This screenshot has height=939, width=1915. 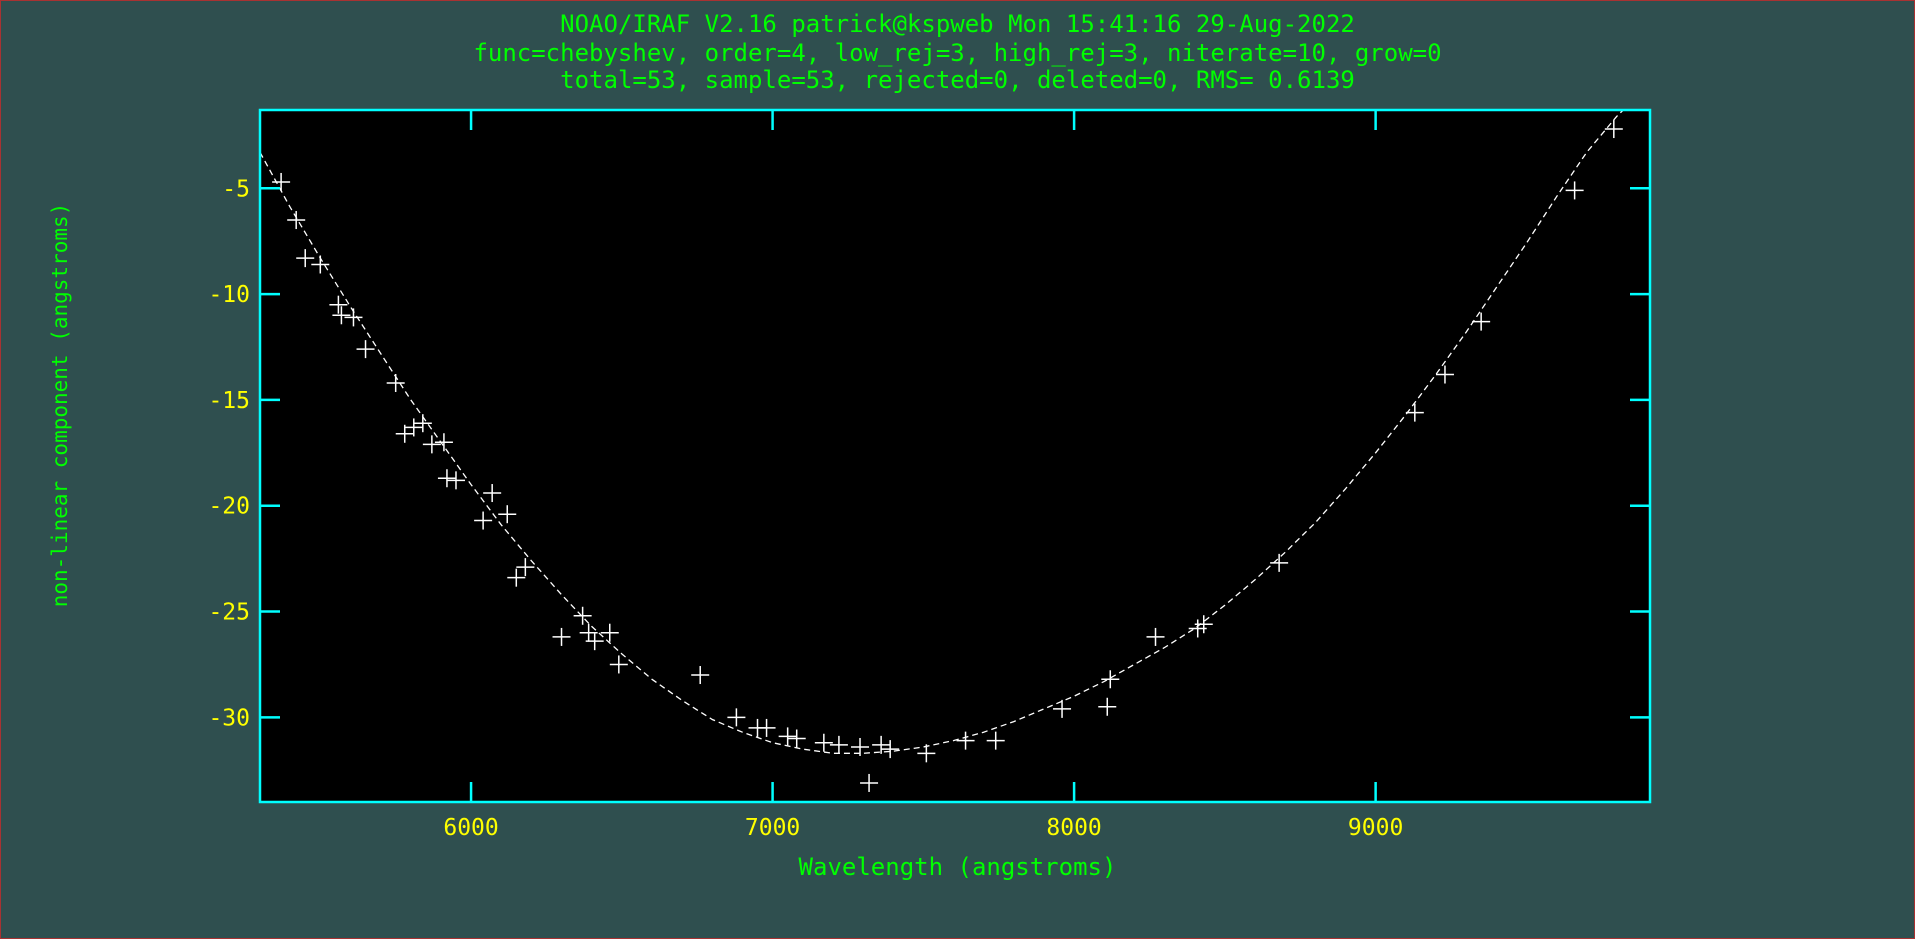 What do you see at coordinates (60, 405) in the screenshot?
I see `y-axis-label: non-linear component (angstroms)` at bounding box center [60, 405].